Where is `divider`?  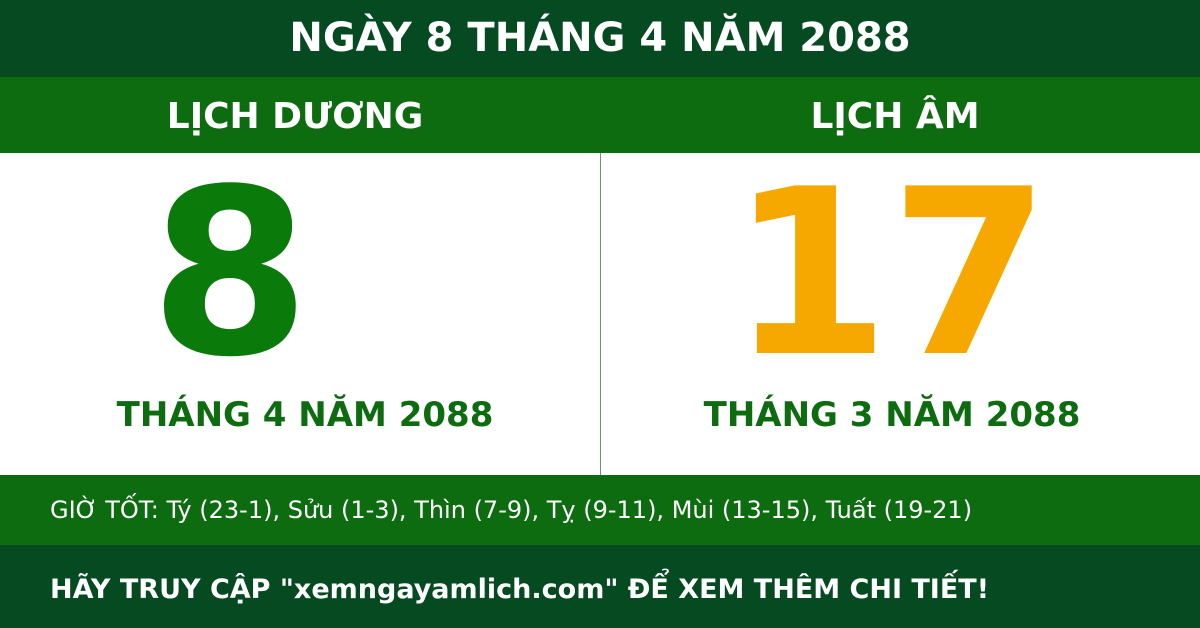
divider is located at coordinates (600, 314).